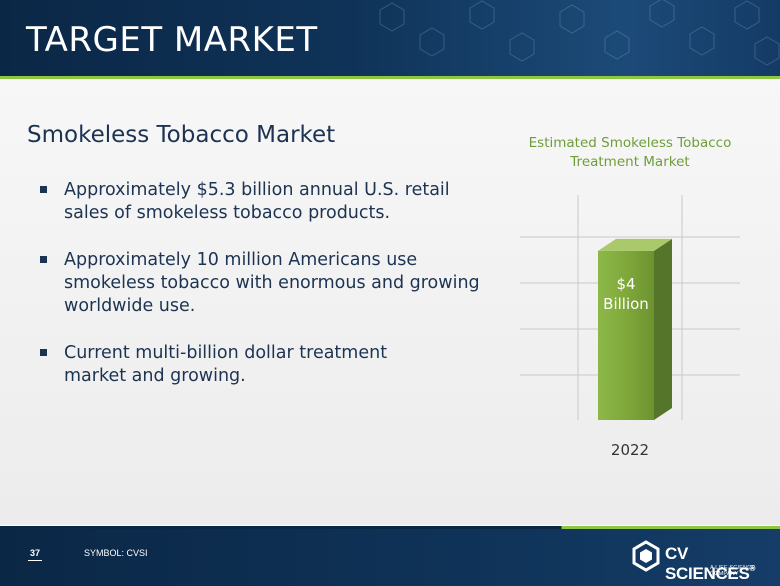  I want to click on ticker-symbol: SYMBOL: CVSI, so click(116, 553).